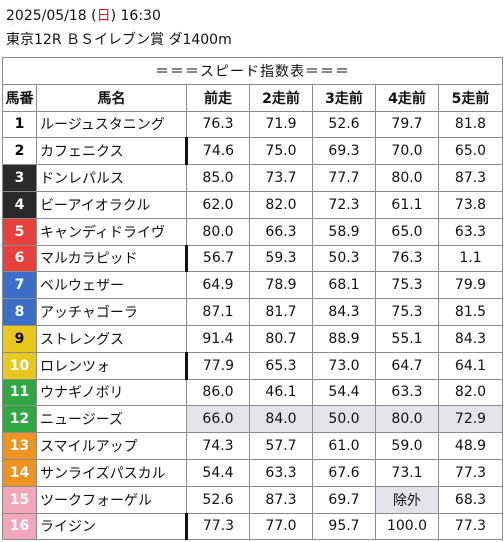 The height and width of the screenshot is (542, 504). I want to click on table-row: 3 ドンレパルス 85.0 73.7 77.7 80.0 87.3, so click(252, 178).